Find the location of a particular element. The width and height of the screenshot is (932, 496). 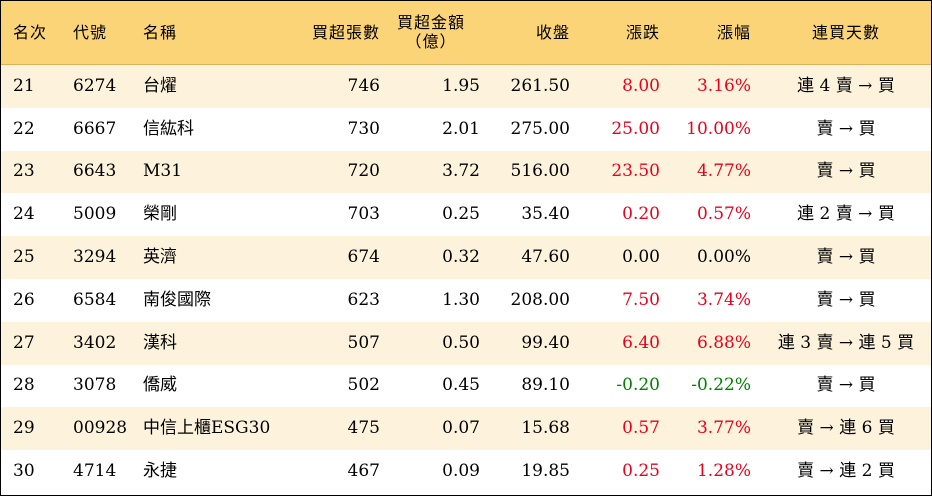

cell-code: 3294 is located at coordinates (95, 257).